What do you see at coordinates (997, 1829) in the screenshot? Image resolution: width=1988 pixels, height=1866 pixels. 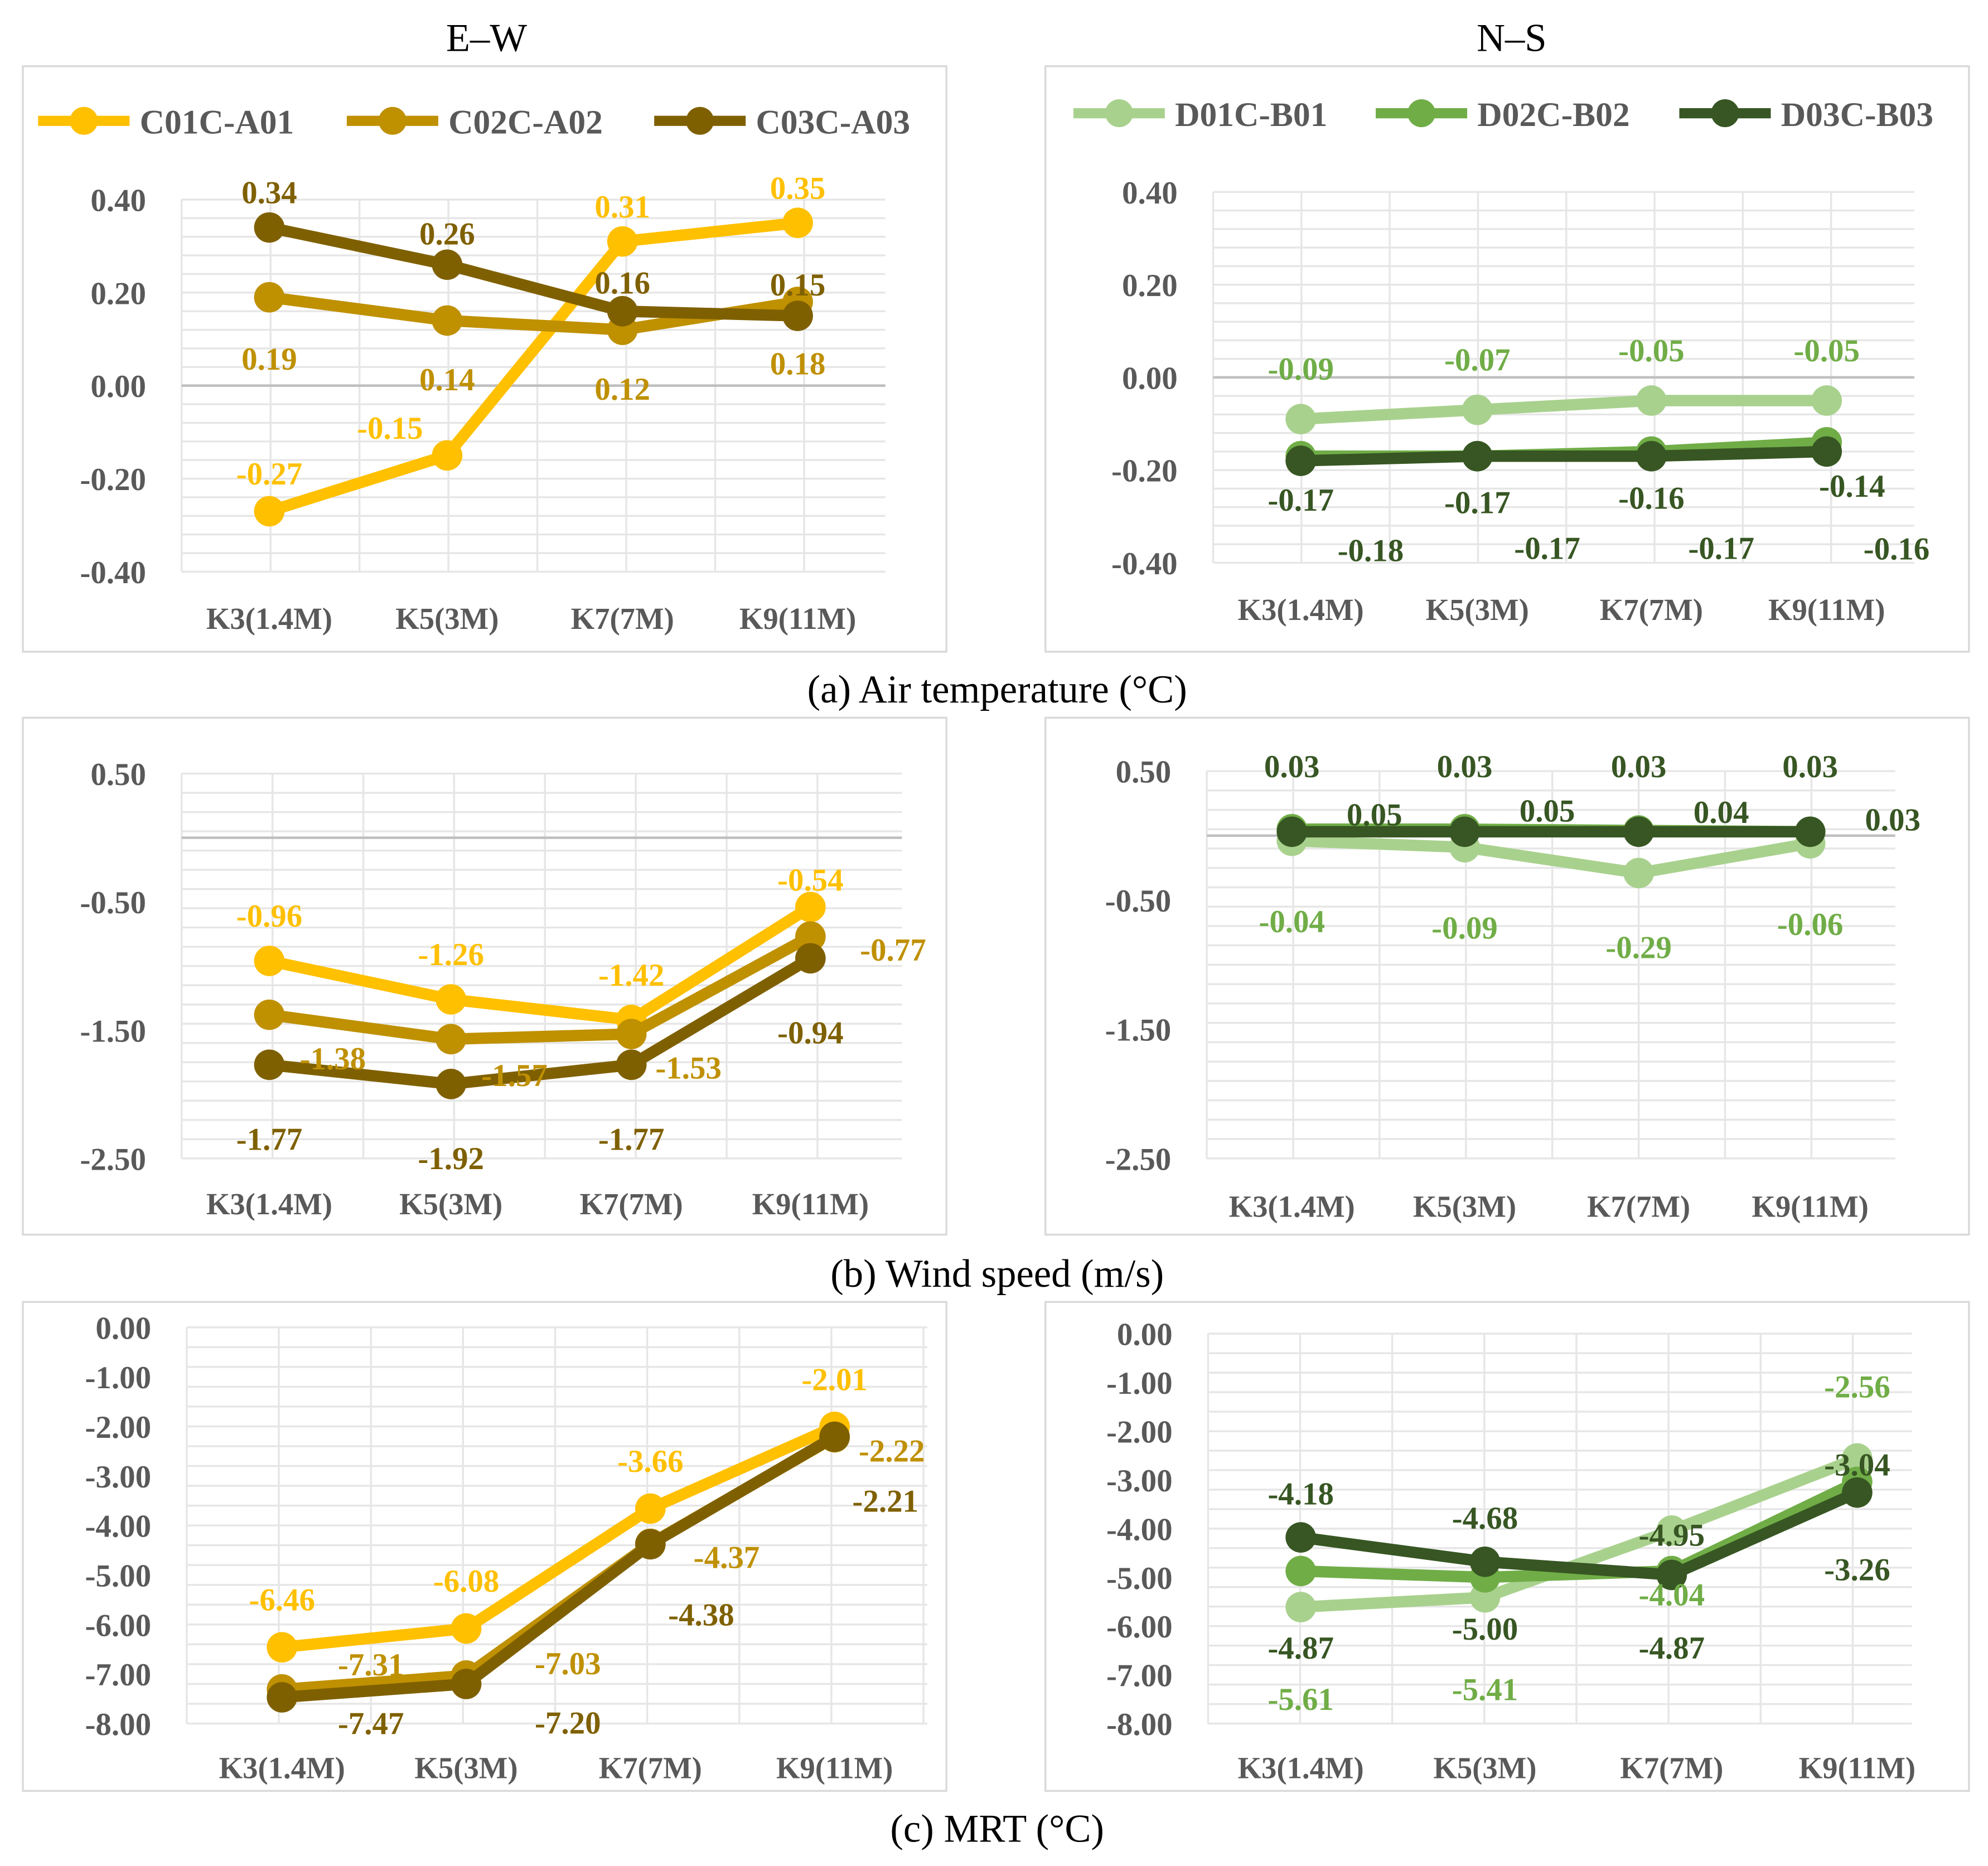 I see `caption-mrt: (c) MRT (°C)` at bounding box center [997, 1829].